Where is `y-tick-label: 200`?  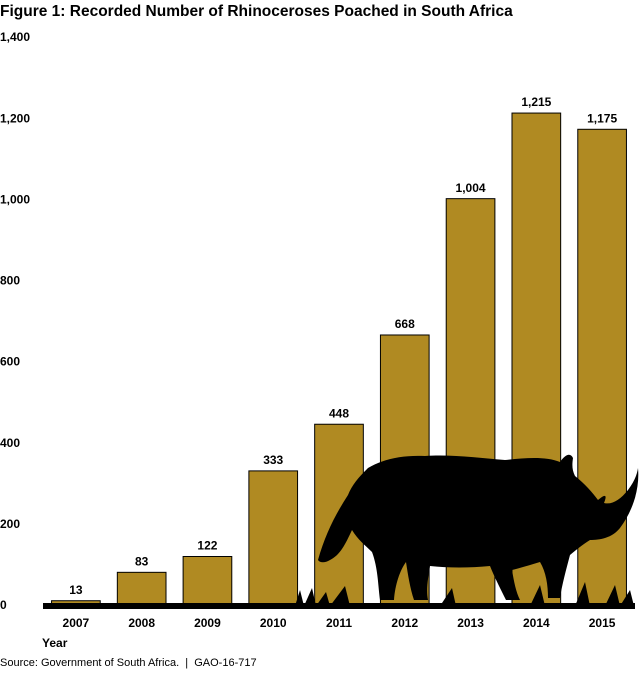
y-tick-label: 200 is located at coordinates (10, 524).